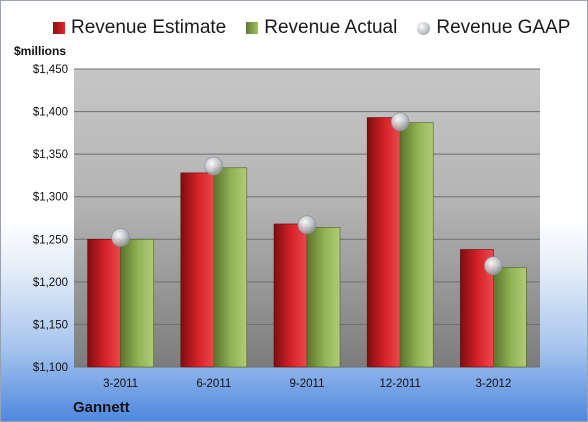 This screenshot has width=588, height=422. Describe the element at coordinates (50, 198) in the screenshot. I see `y-tick-label: $1,300` at that location.